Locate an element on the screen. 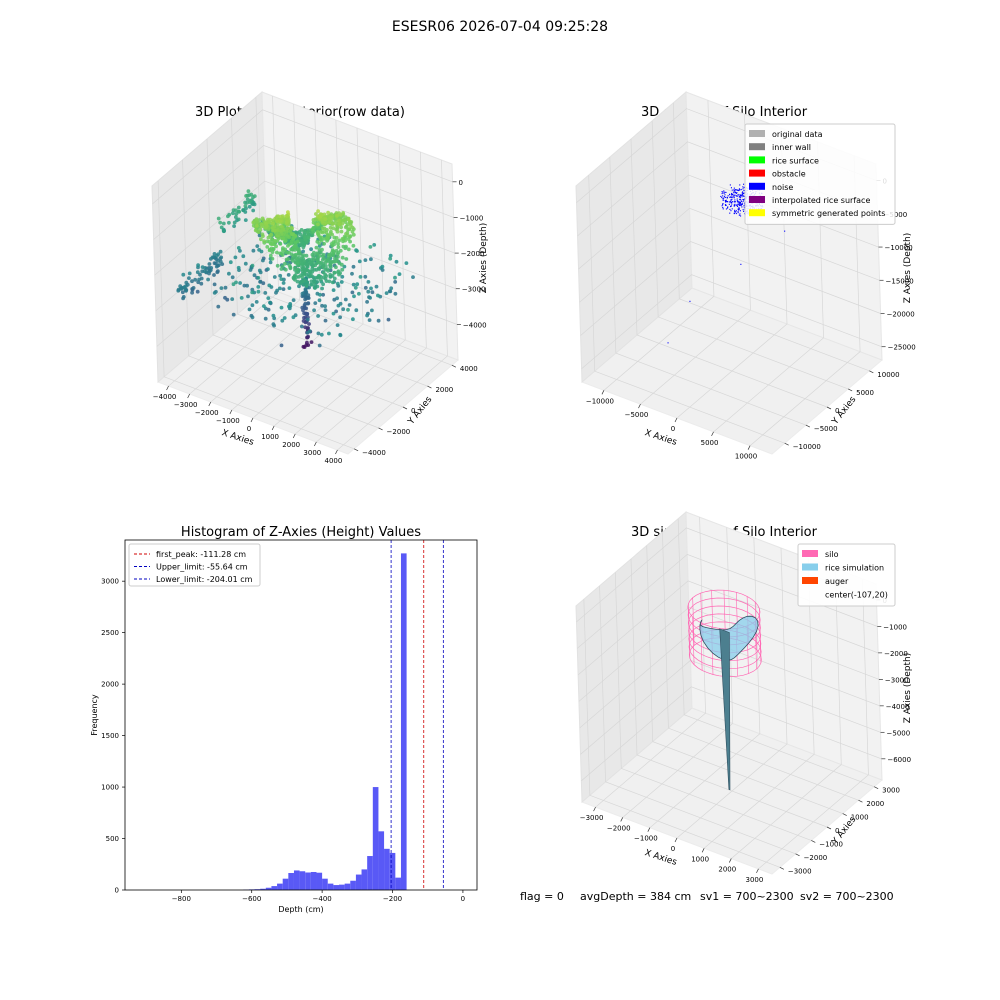  status-flag: flag = 0 is located at coordinates (542, 896).